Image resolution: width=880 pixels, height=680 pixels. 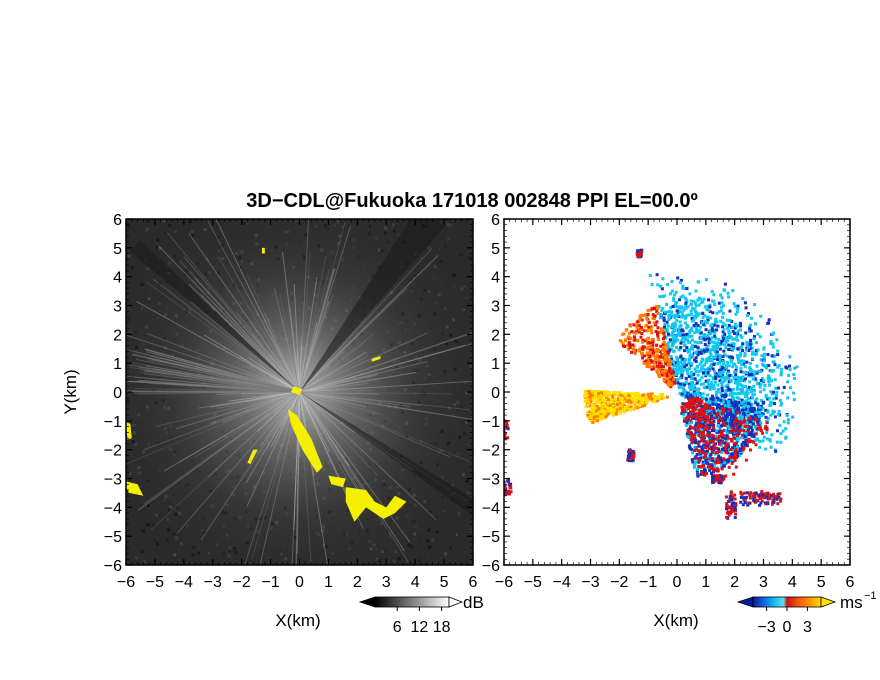 I want to click on snr-xtick-label: −1, so click(x=270, y=582).